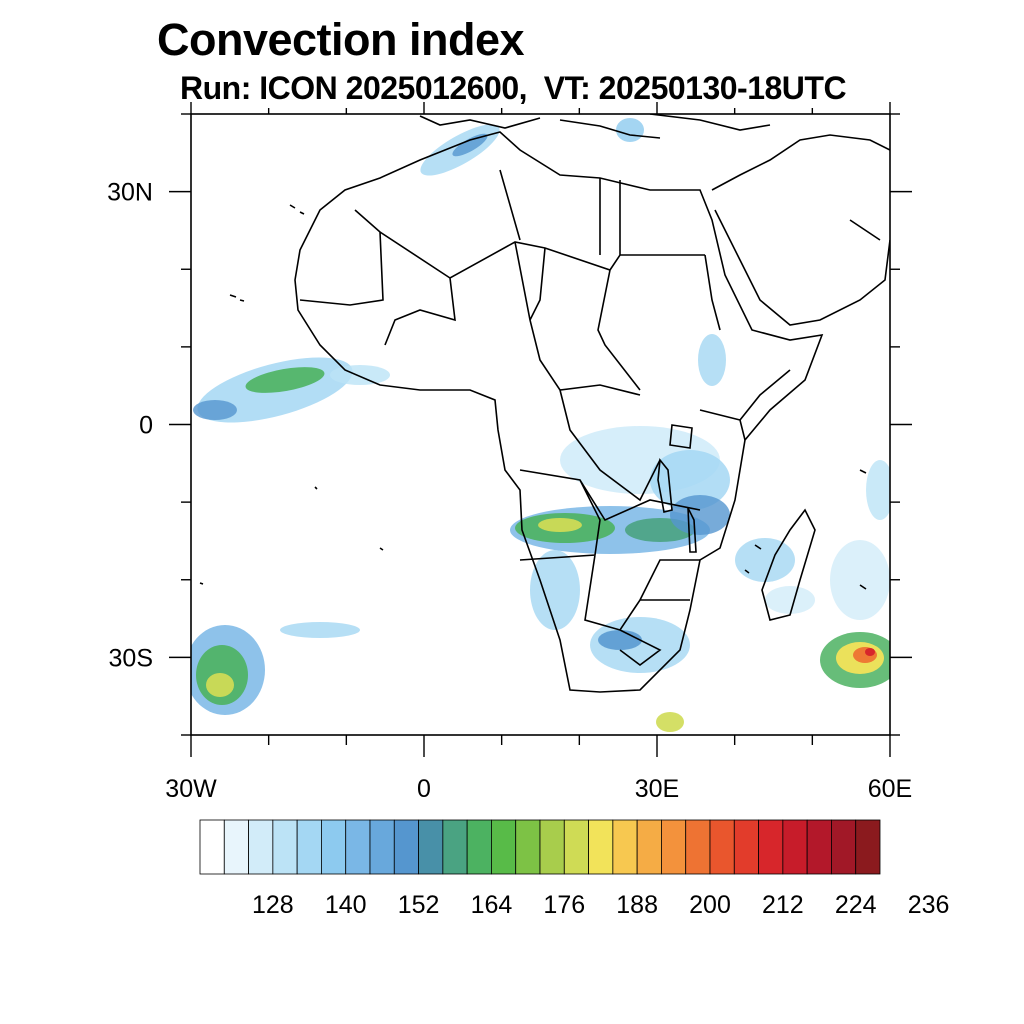 This screenshot has height=1024, width=1024. I want to click on colorbar-label: 236, so click(929, 905).